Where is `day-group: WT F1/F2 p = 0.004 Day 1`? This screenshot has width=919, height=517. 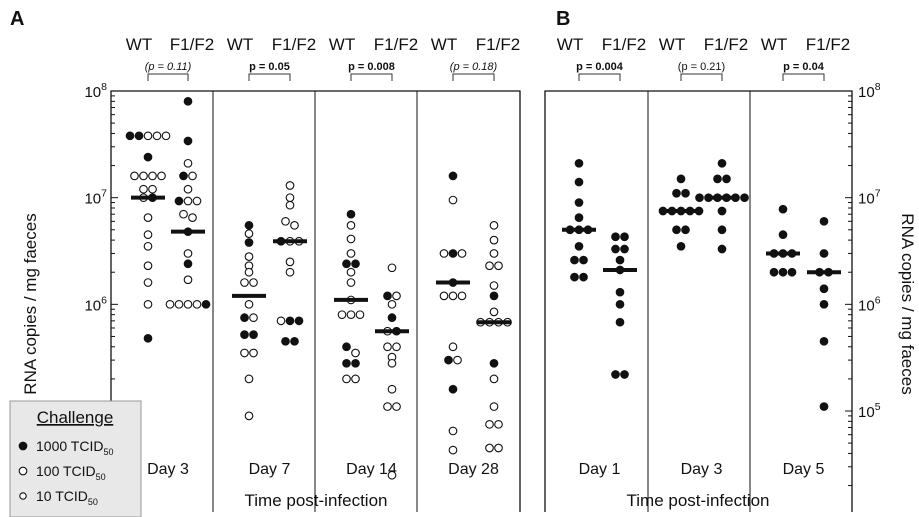
day-group: WT F1/F2 p = 0.004 Day 1 is located at coordinates (601, 256).